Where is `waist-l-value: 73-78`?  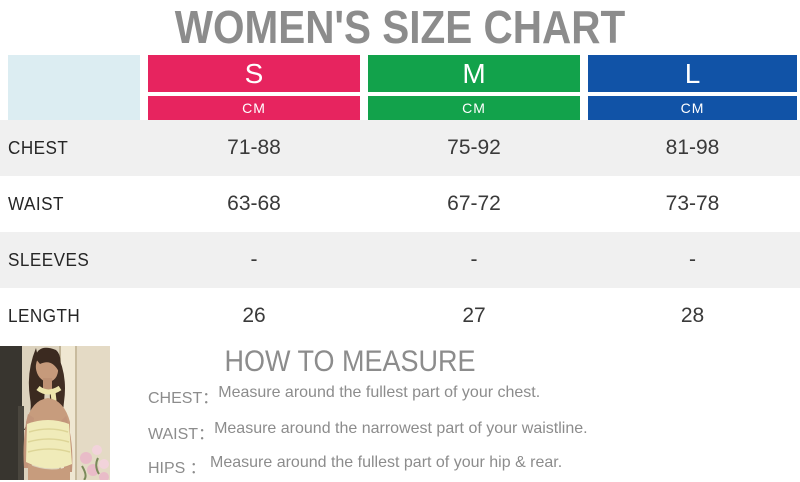
waist-l-value: 73-78 is located at coordinates (692, 203).